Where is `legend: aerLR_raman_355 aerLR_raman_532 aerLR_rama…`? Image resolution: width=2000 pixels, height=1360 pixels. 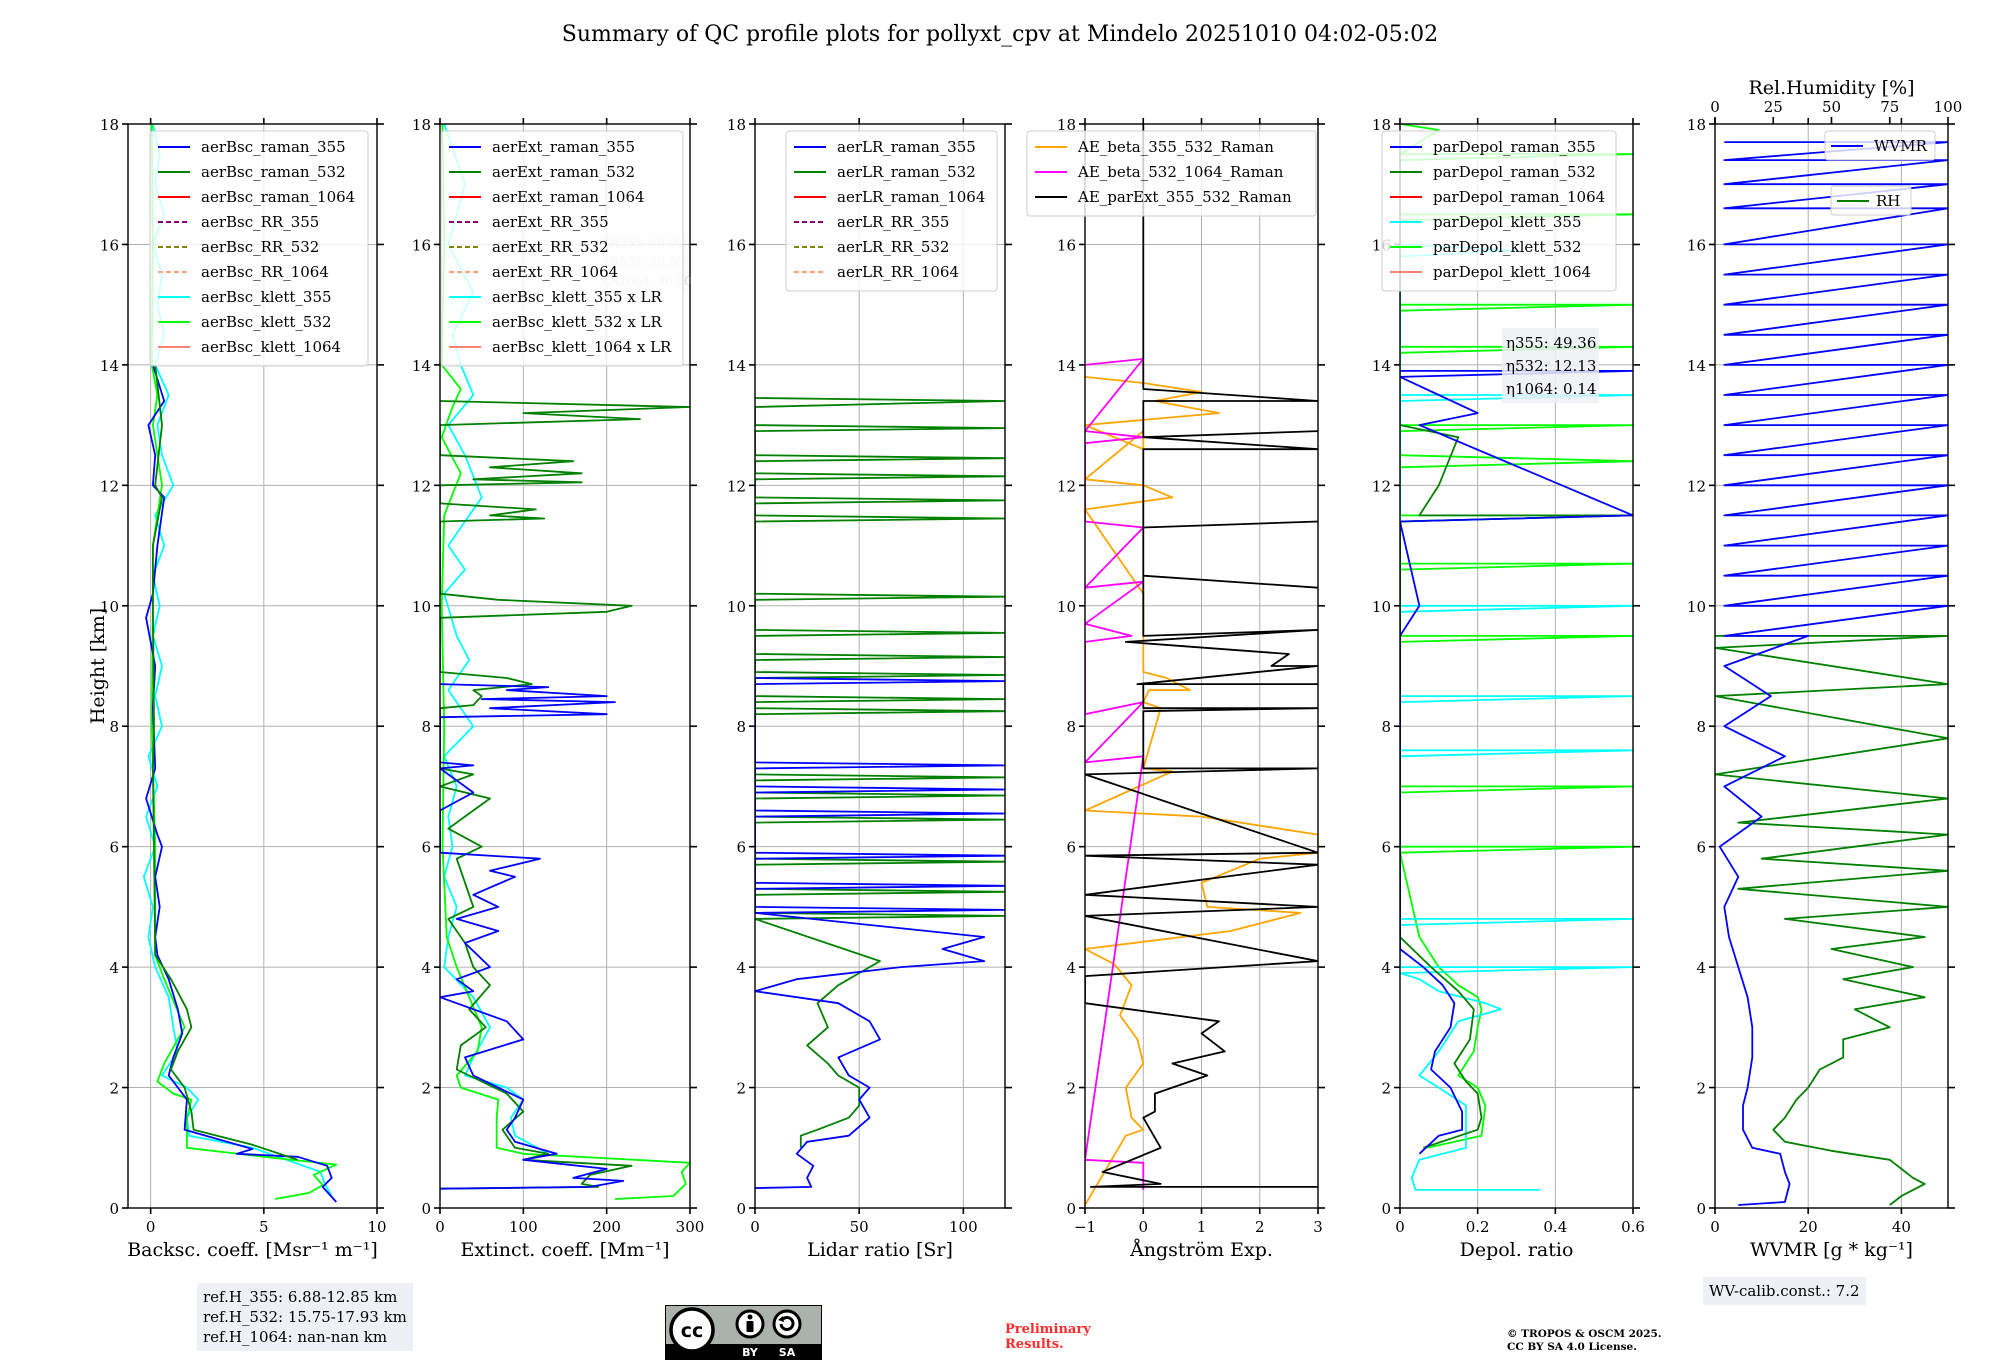 legend: aerLR_raman_355 aerLR_raman_532 aerLR_rama… is located at coordinates (891, 211).